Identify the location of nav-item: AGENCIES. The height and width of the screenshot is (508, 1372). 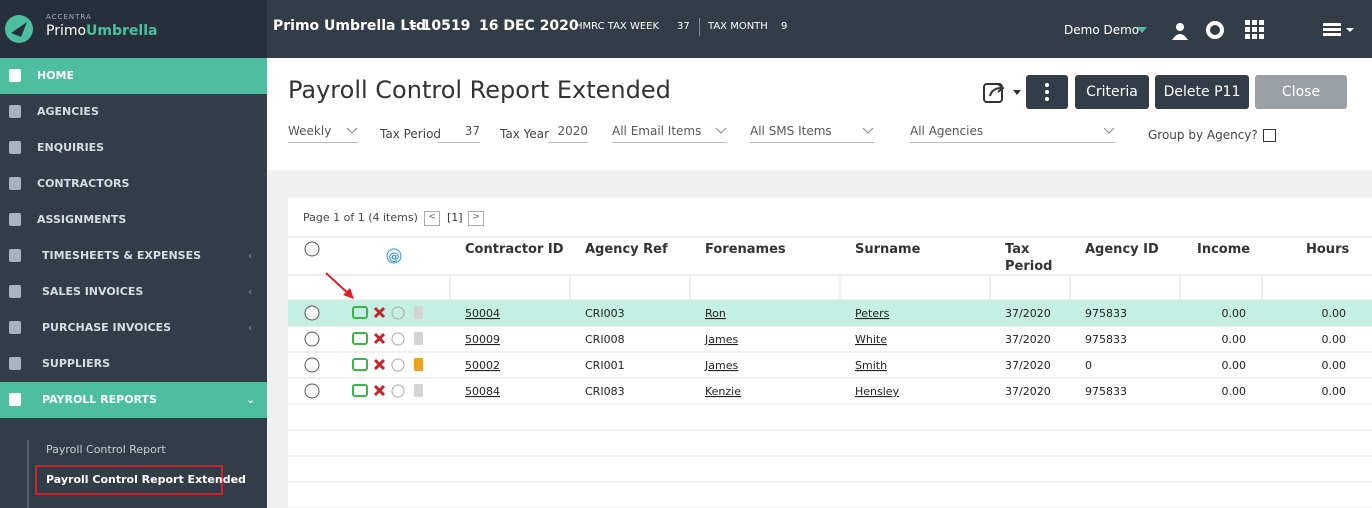
(133, 112).